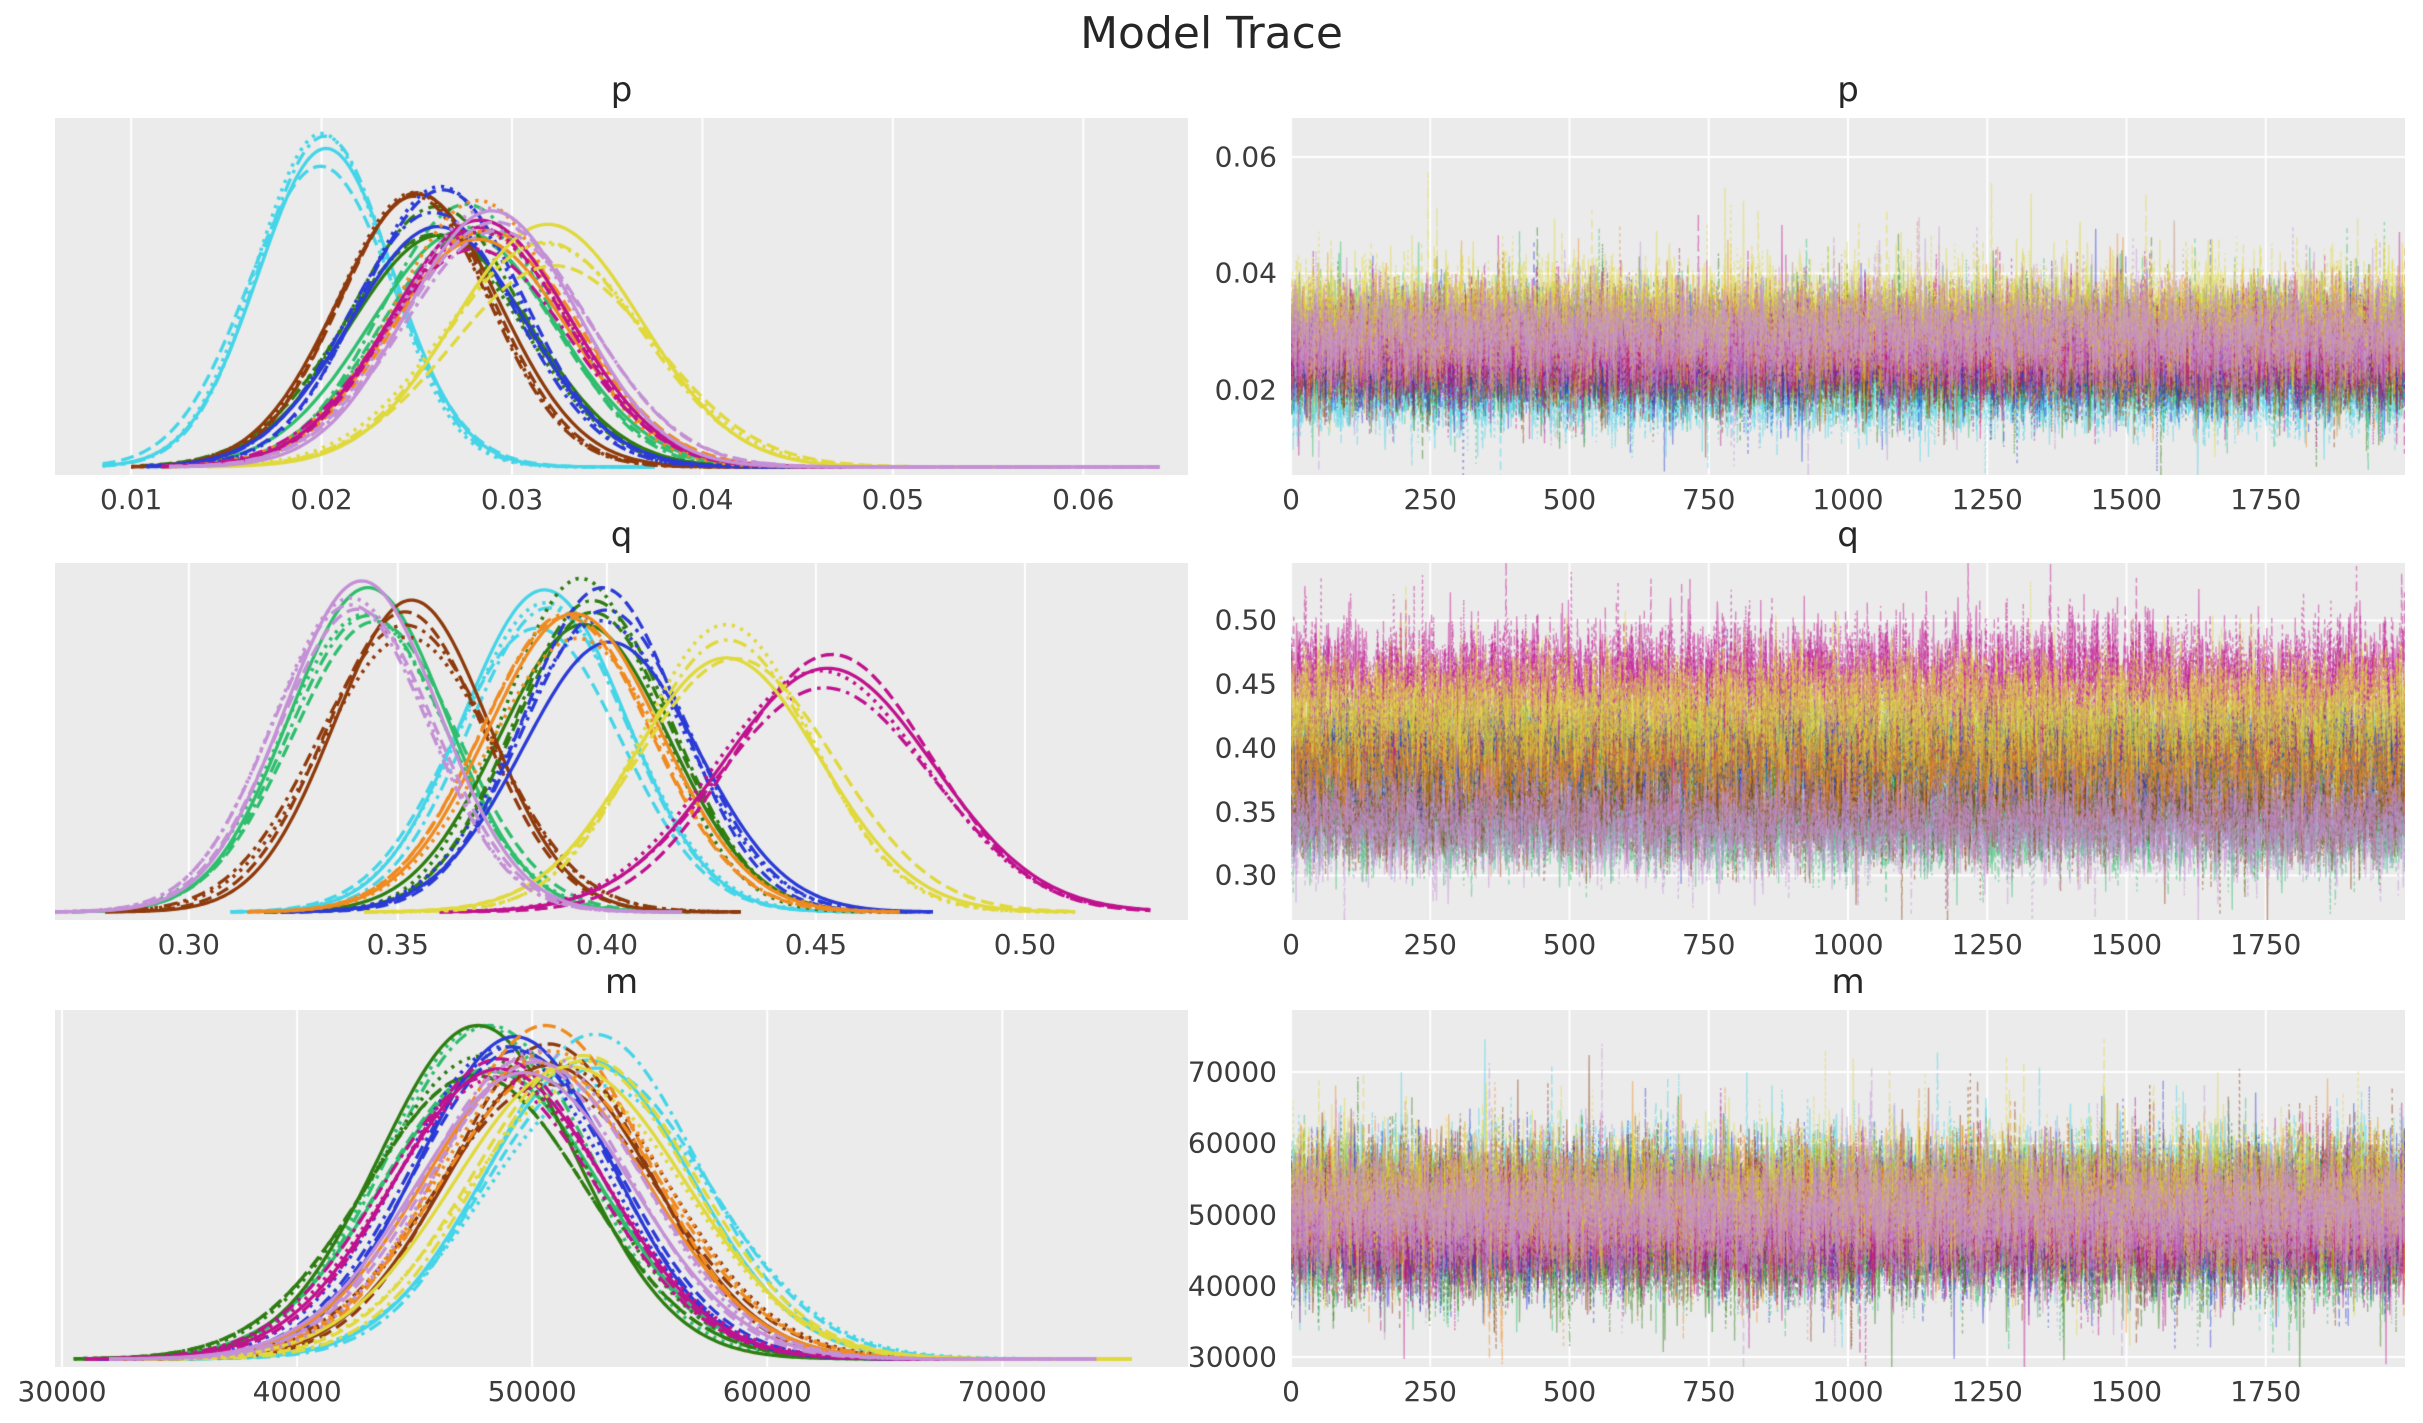 The width and height of the screenshot is (2423, 1423). I want to click on m-trace-title: m, so click(1848, 982).